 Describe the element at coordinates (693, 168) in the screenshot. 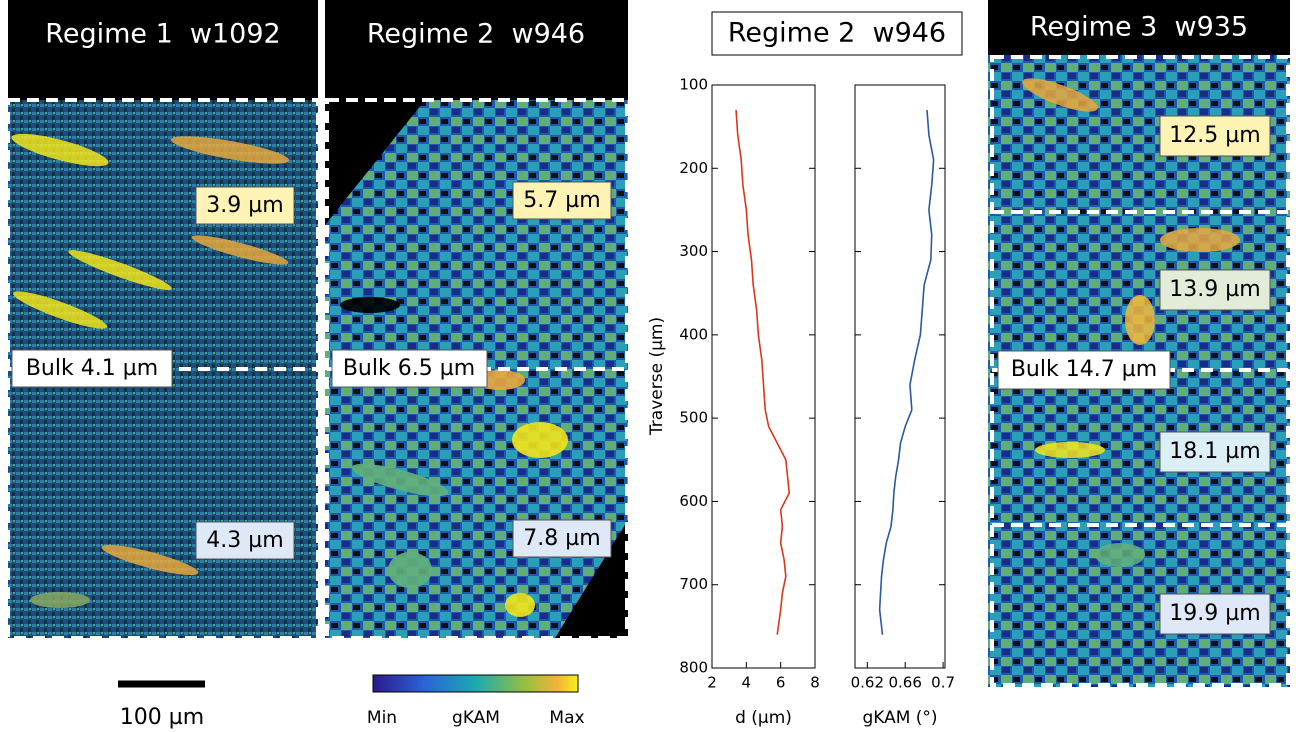

I see `y-tick-label: 200` at that location.